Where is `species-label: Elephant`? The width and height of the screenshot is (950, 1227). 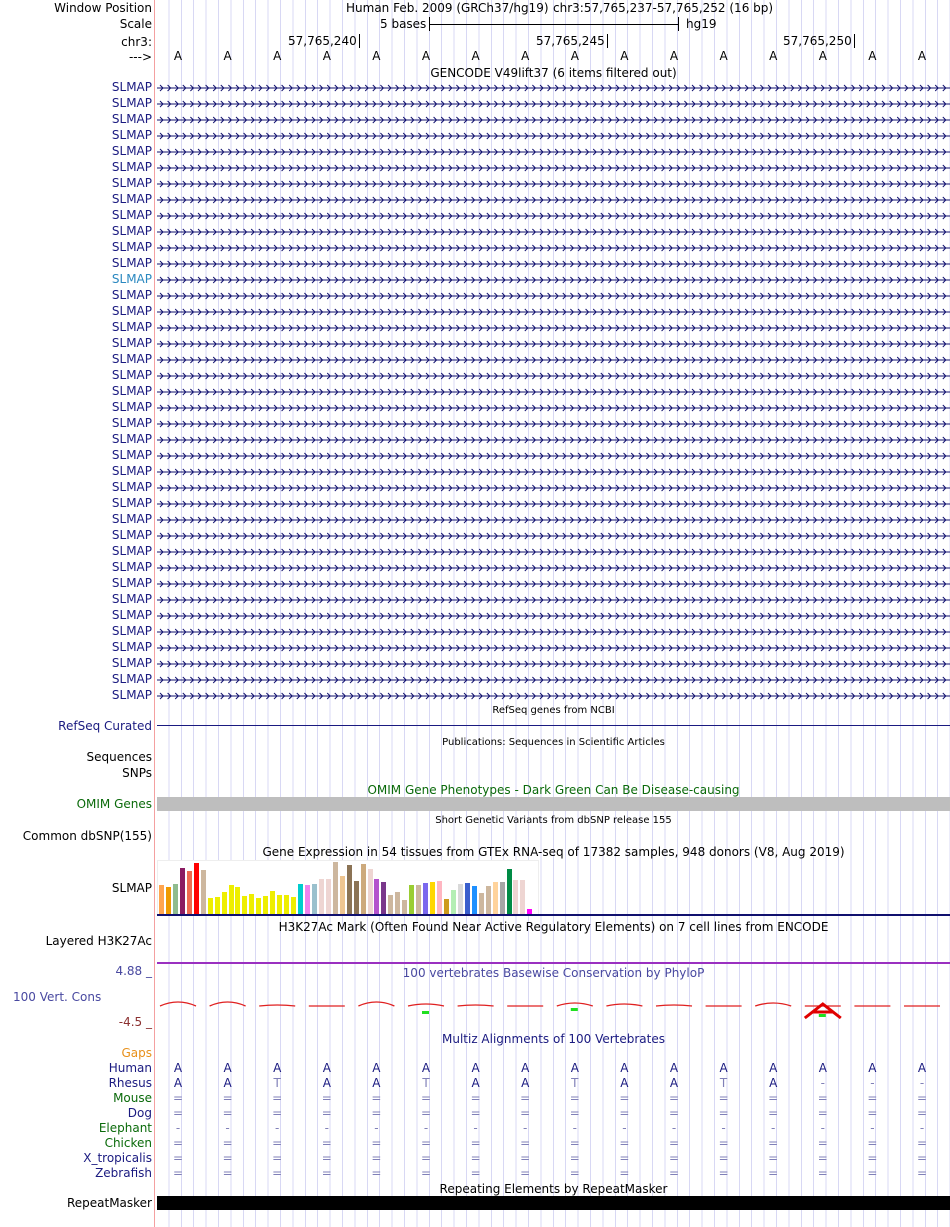 species-label: Elephant is located at coordinates (125, 1128).